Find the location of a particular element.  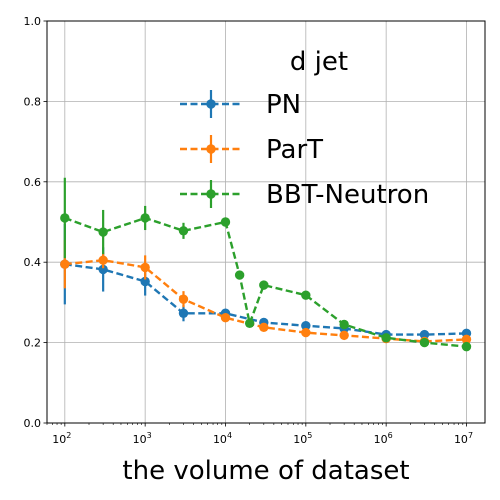

y-tick-label: 0.6 is located at coordinates (33, 182).